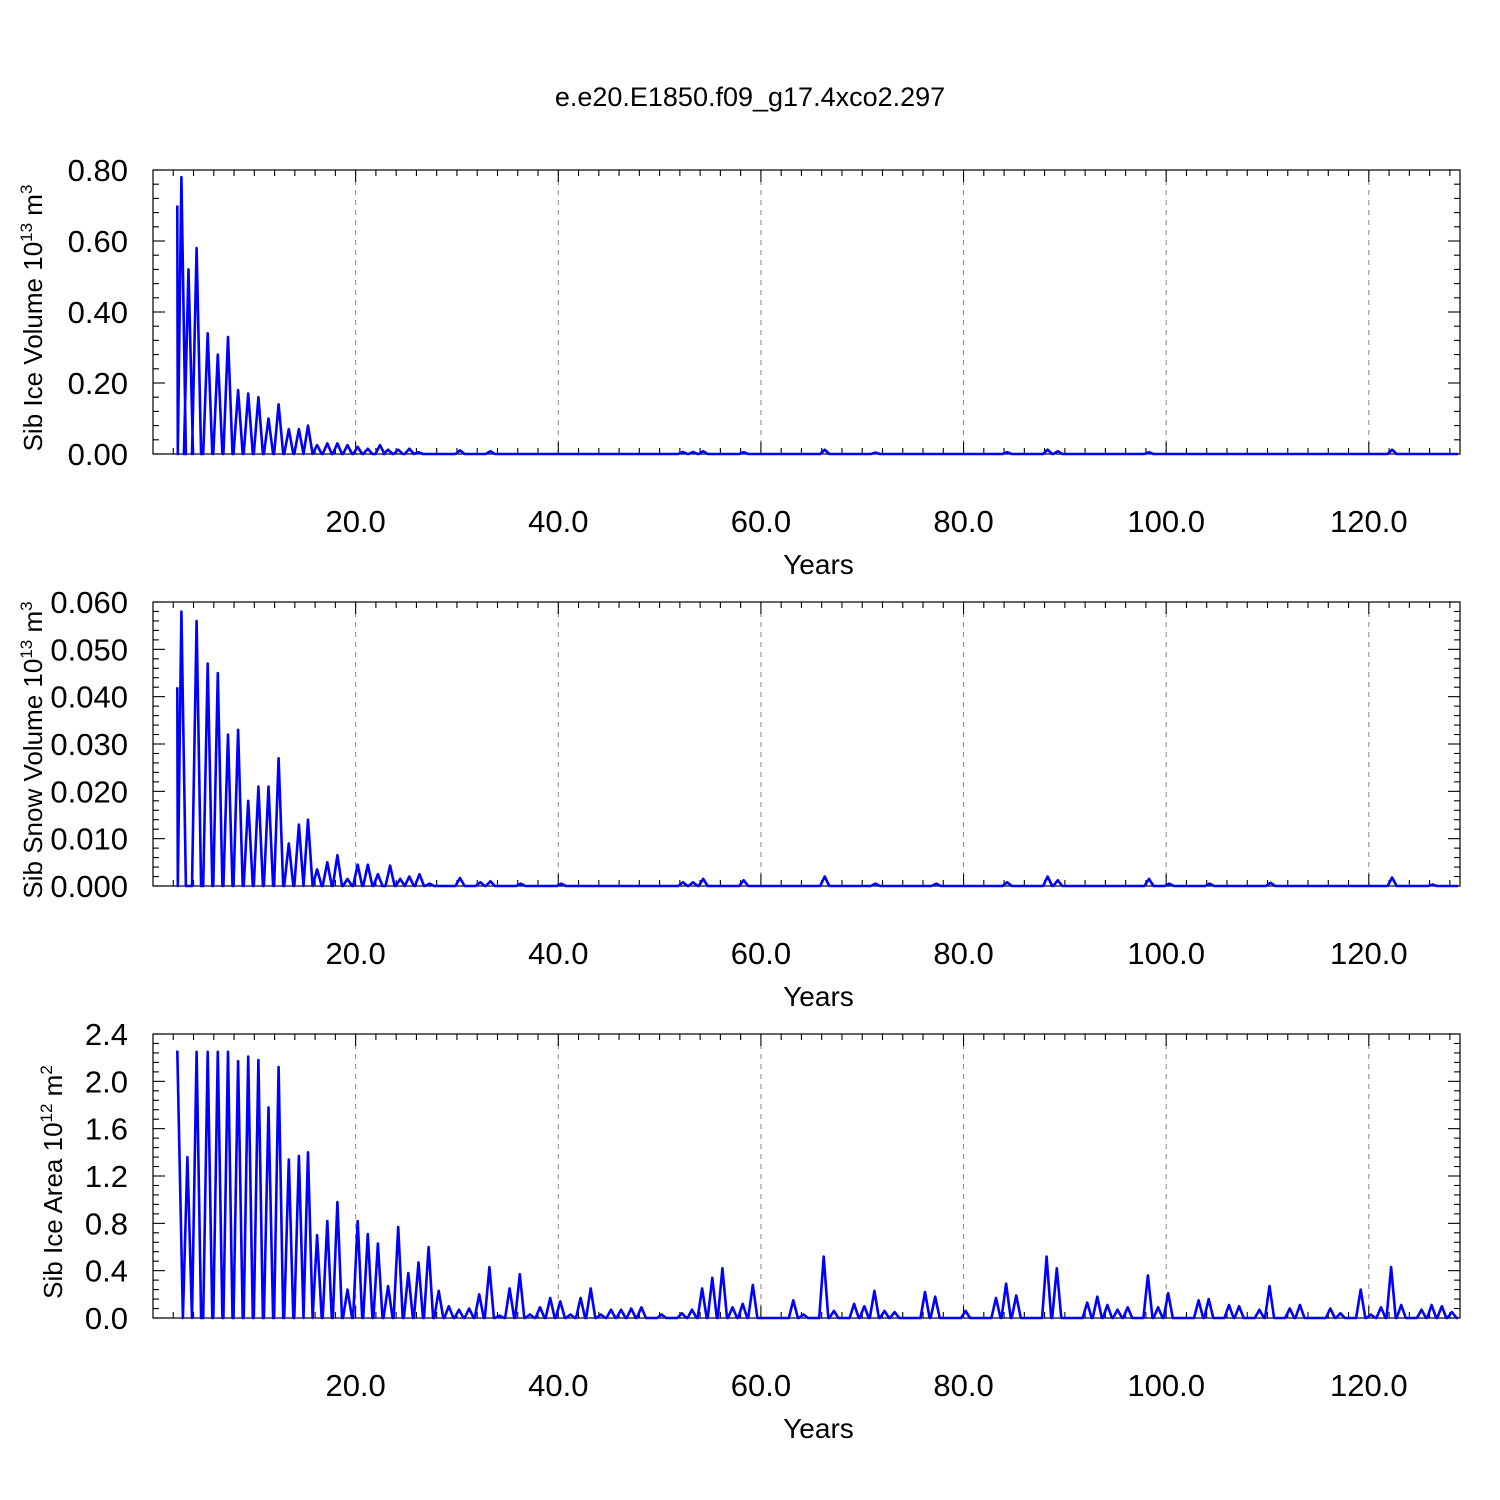 The width and height of the screenshot is (1500, 1500). What do you see at coordinates (98, 241) in the screenshot?
I see `y-tick-label: 0.60` at bounding box center [98, 241].